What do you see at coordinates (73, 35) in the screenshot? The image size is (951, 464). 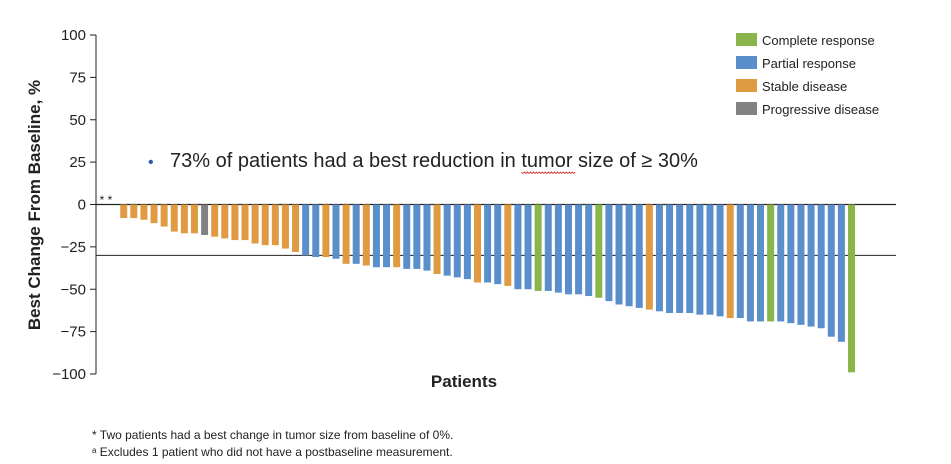 I see `y-tick-label: 100` at bounding box center [73, 35].